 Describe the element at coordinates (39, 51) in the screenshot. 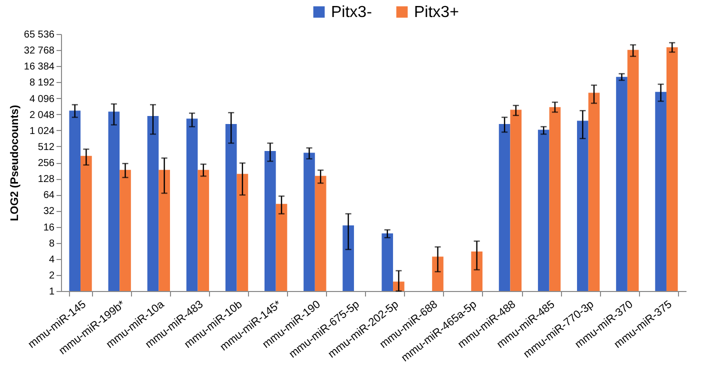

I see `y-tick-label: 32 768` at that location.